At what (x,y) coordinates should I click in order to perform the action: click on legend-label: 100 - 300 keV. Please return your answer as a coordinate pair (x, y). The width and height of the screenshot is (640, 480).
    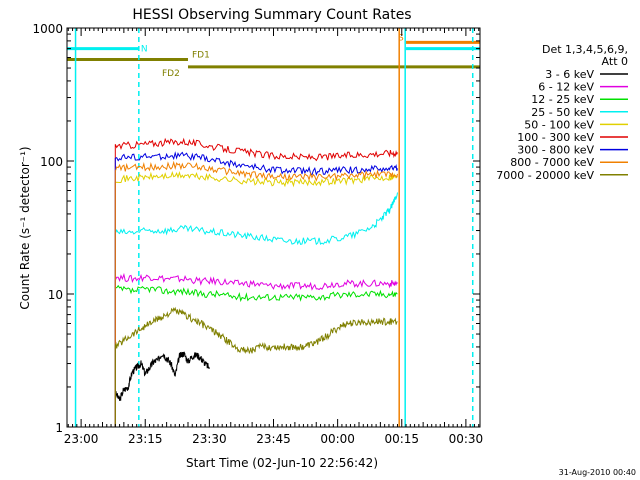
    Looking at the image, I should click on (555, 137).